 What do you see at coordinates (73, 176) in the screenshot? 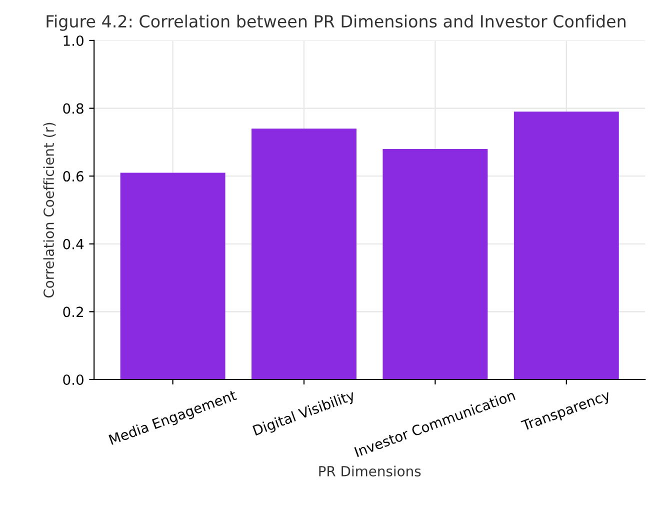
I see `y-tick-label: 0.6` at bounding box center [73, 176].